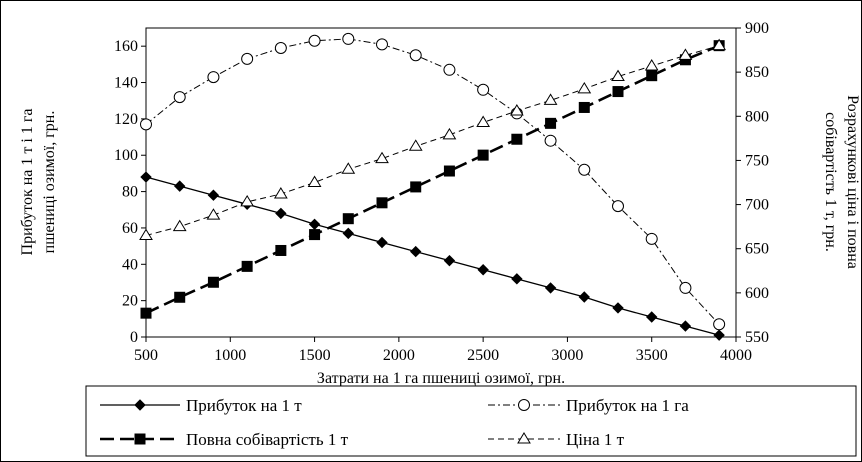  Describe the element at coordinates (736, 355) in the screenshot. I see `x-tick-label: 4000` at that location.